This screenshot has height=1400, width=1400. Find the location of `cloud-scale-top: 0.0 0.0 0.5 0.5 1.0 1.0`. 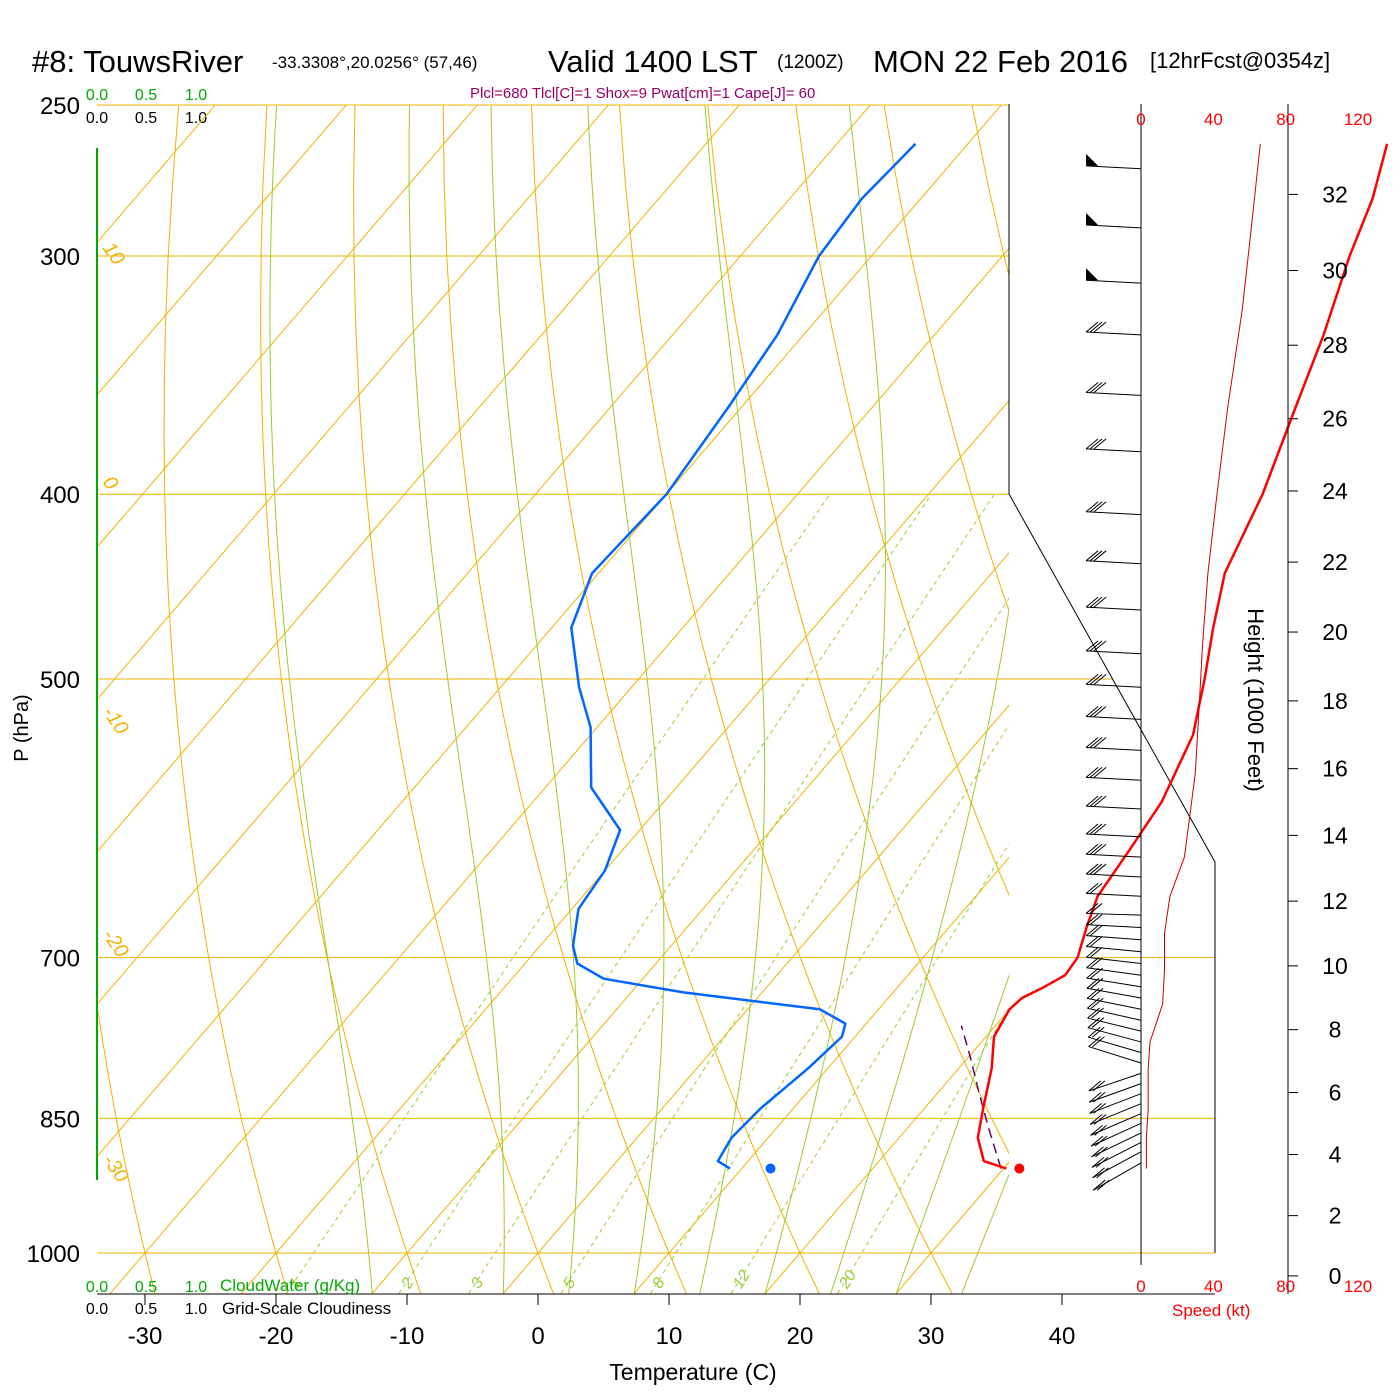

cloud-scale-top: 0.0 0.0 0.5 0.5 1.0 1.0 is located at coordinates (146, 107).